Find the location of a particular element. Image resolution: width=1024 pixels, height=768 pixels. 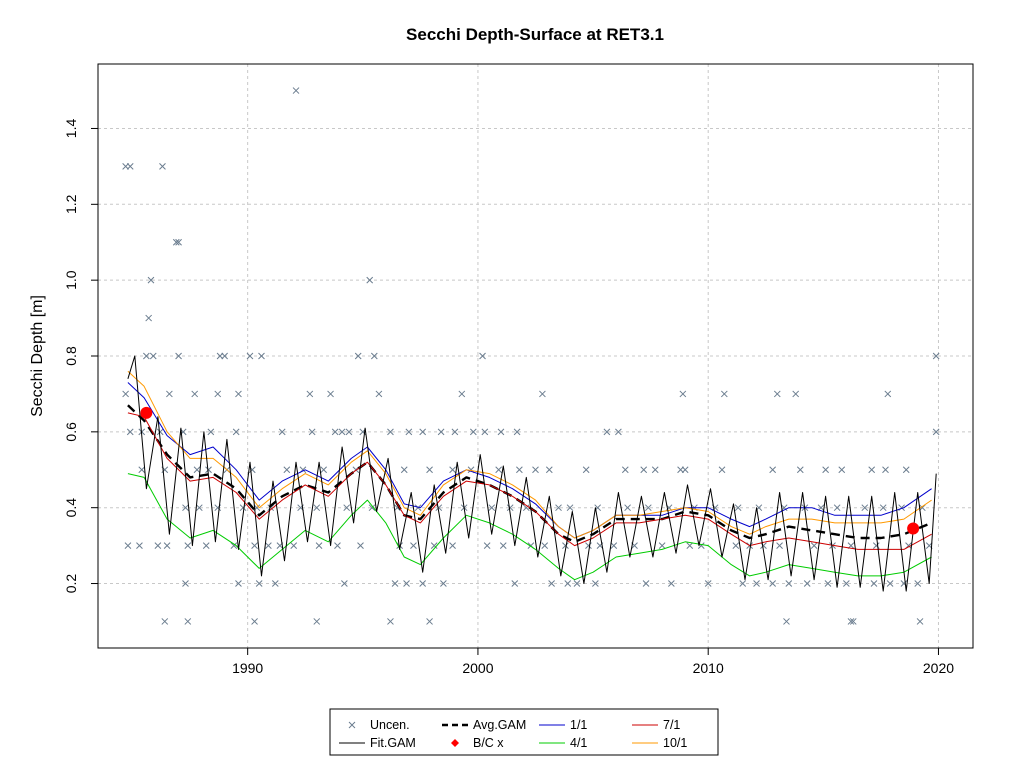

x-tick-label: 1990 is located at coordinates (247, 668).